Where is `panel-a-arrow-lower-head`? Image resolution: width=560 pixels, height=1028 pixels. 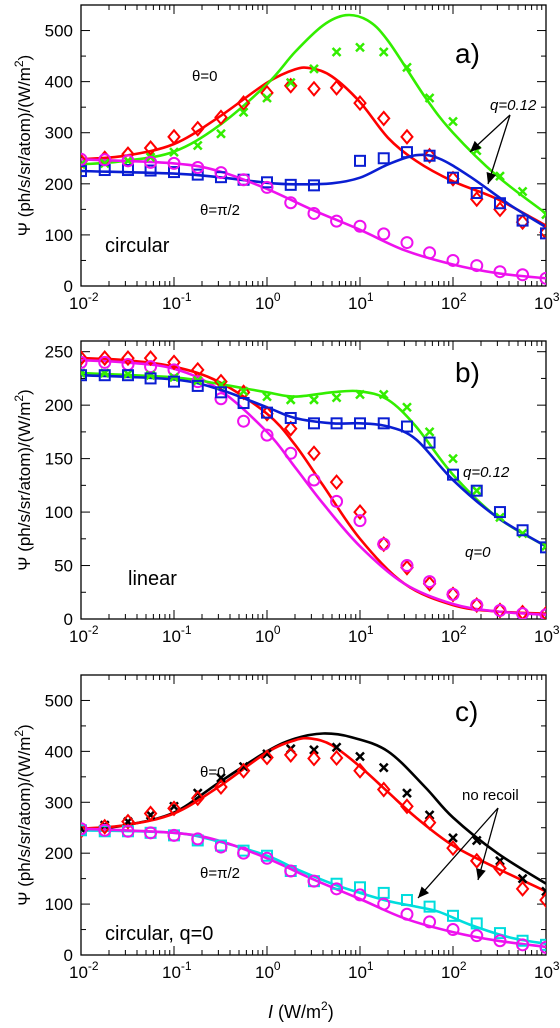
panel-a-arrow-lower-head is located at coordinates (491, 178).